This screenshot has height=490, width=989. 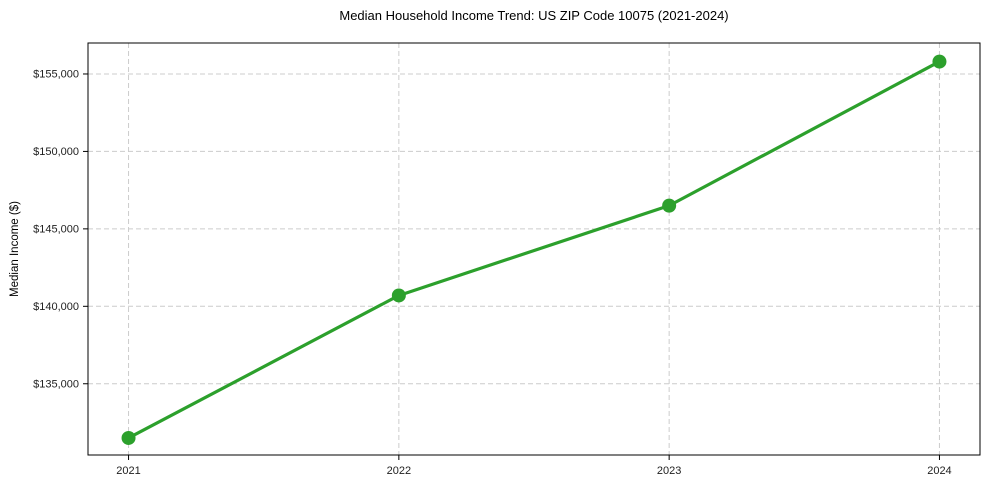 What do you see at coordinates (128, 471) in the screenshot?
I see `x-tick-label: 2021` at bounding box center [128, 471].